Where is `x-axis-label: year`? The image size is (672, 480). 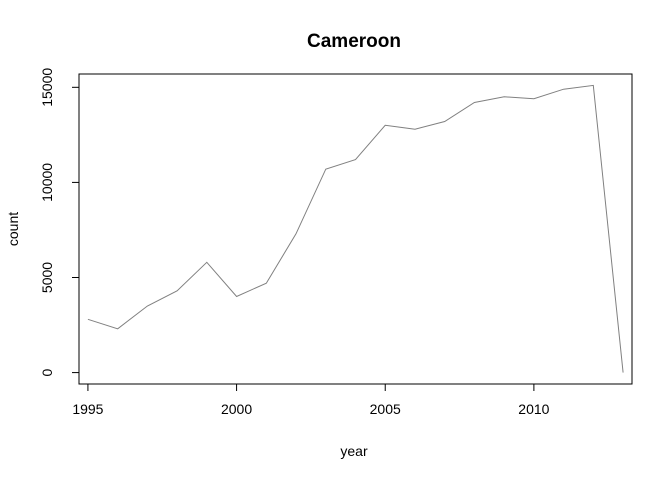
x-axis-label: year is located at coordinates (354, 451).